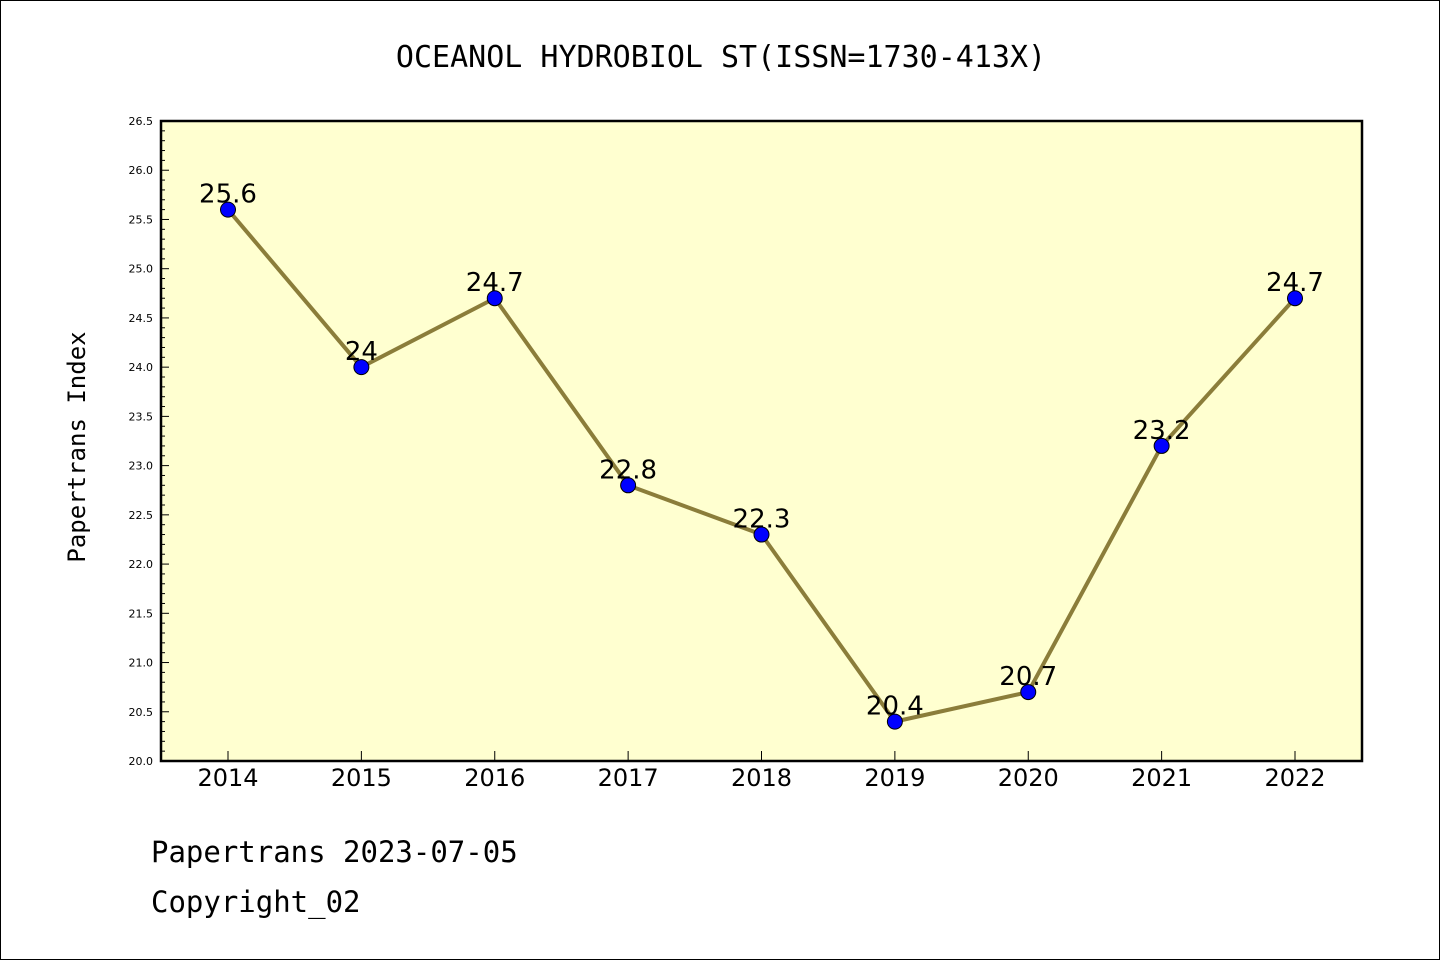 This screenshot has height=961, width=1440. I want to click on x-axis: 2014 2015 2016 2017 2018 2019 2020 2021 2022, so click(761, 771).